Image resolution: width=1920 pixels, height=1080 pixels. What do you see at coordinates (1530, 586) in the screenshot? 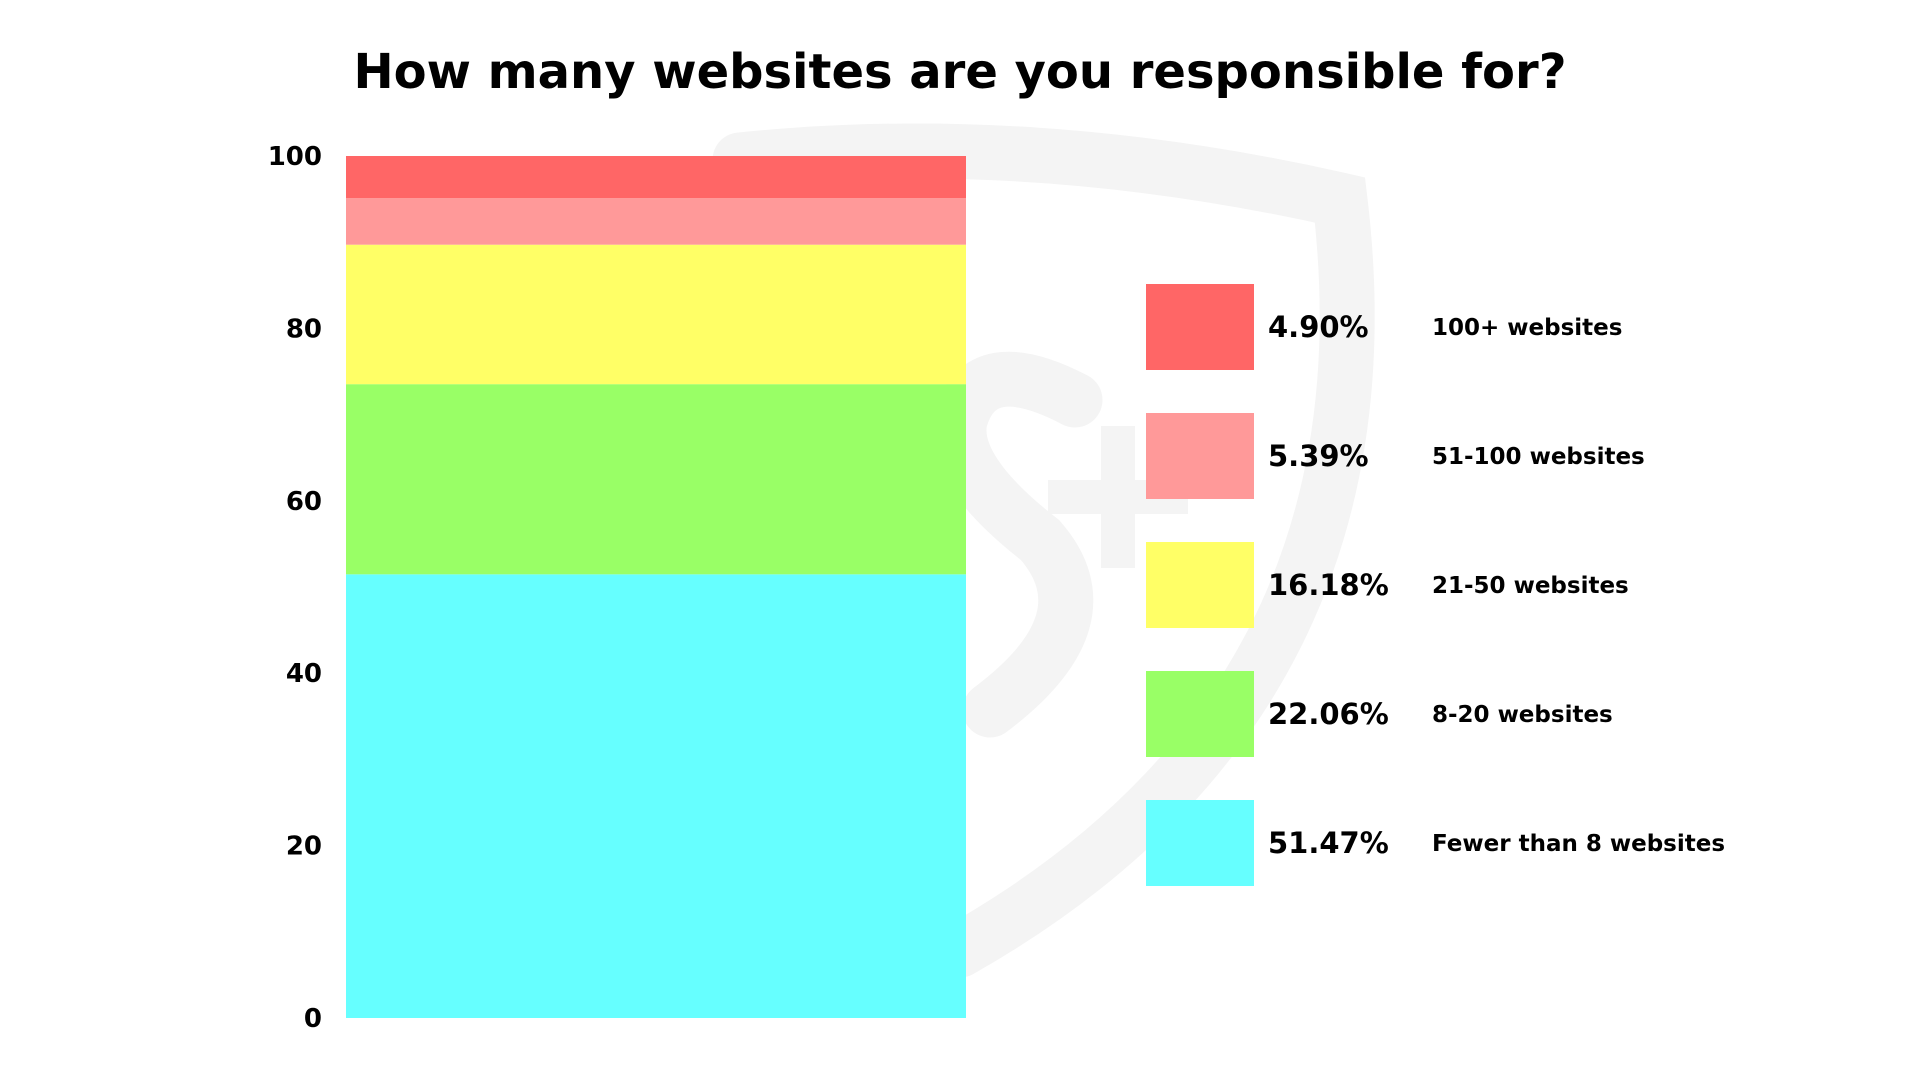
I see `legend-label: 21-50 websites` at bounding box center [1530, 586].